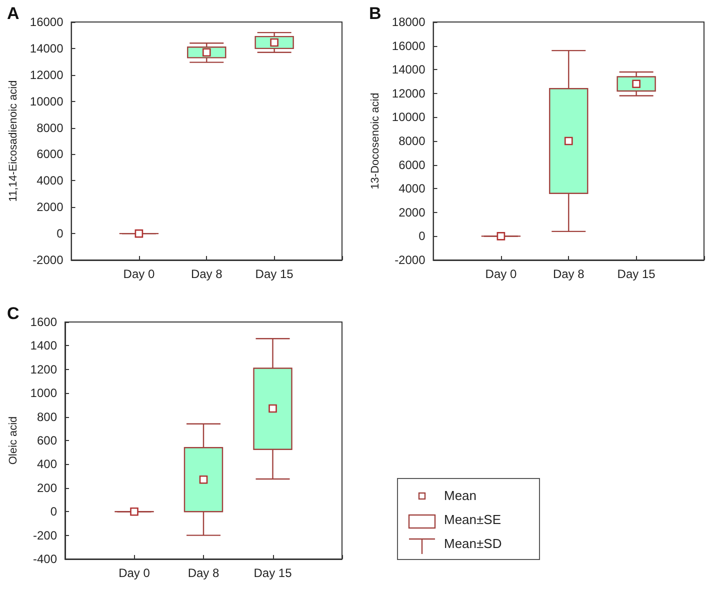  What do you see at coordinates (14, 440) in the screenshot?
I see `y-axis-title: Oleic acid` at bounding box center [14, 440].